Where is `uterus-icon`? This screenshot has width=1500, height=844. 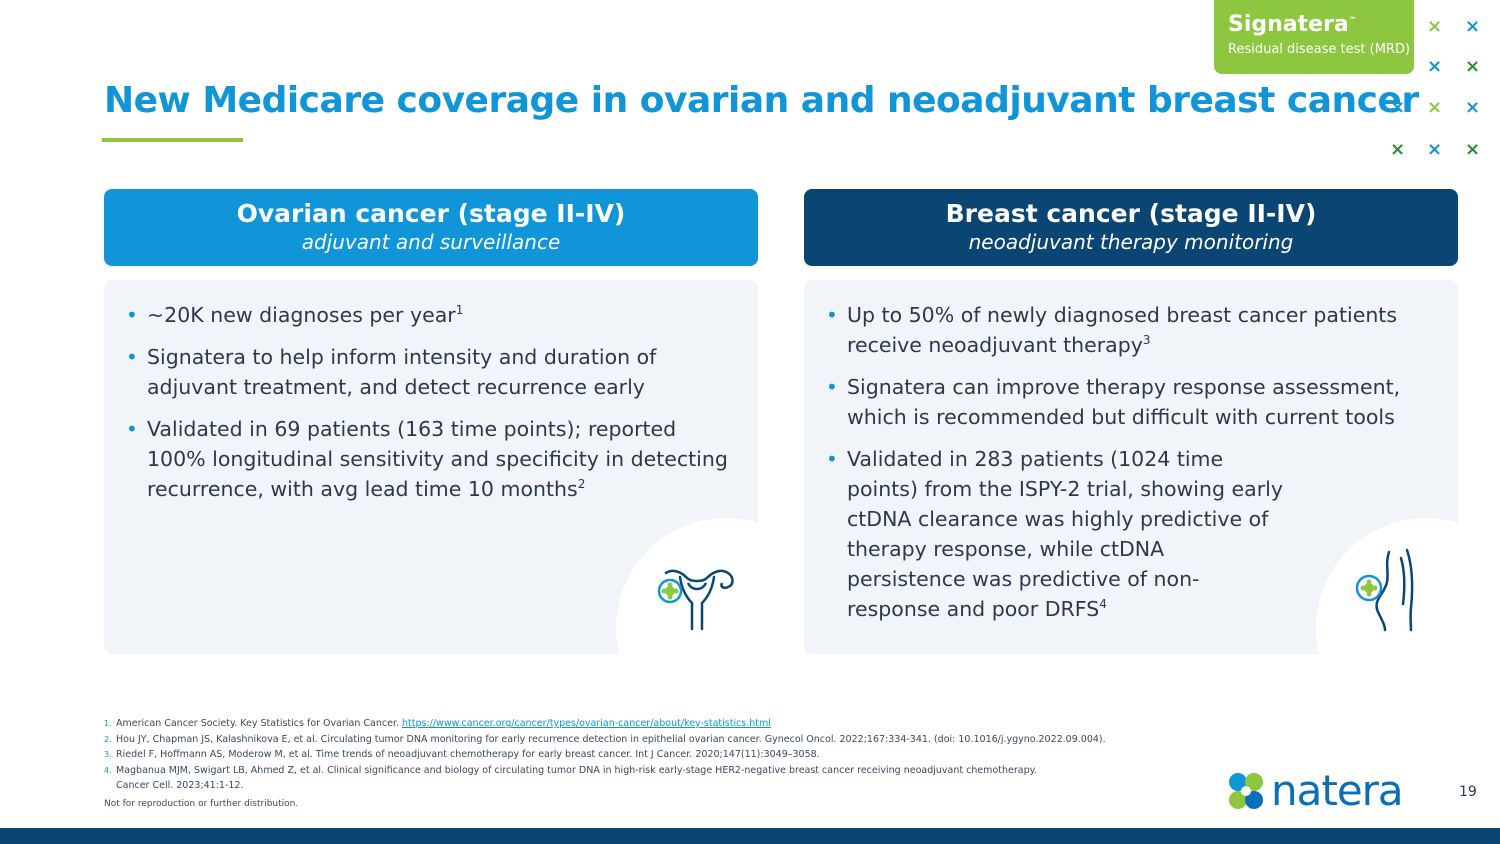 uterus-icon is located at coordinates (697, 600).